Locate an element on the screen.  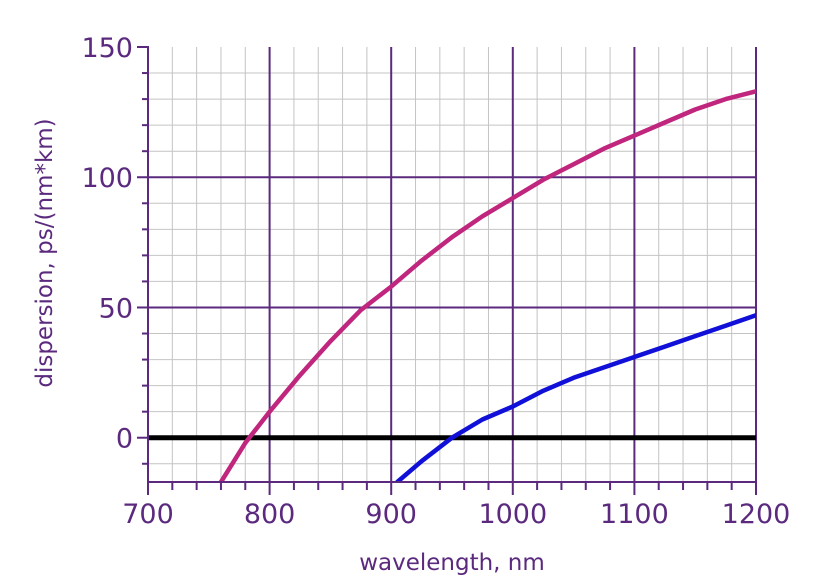
y-axis-title: dispersion, ps/(nm*km) is located at coordinates (45, 252).